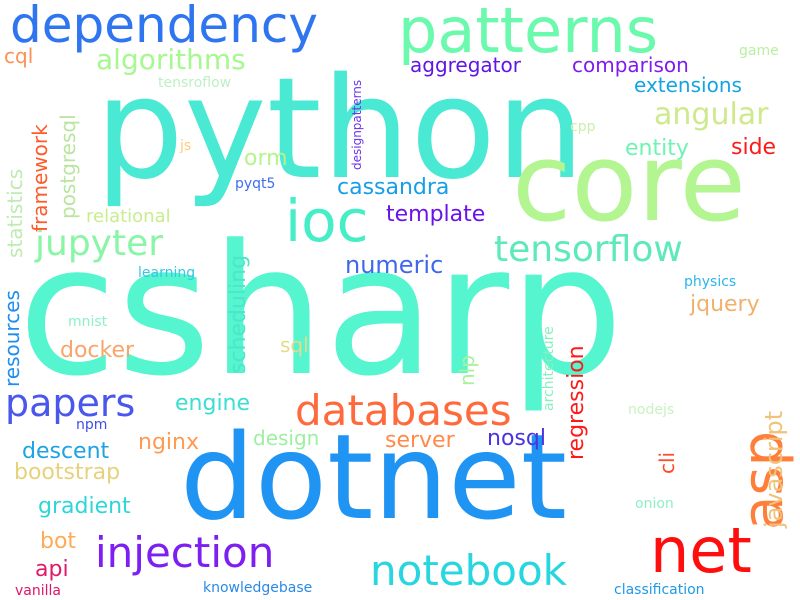  What do you see at coordinates (12, 338) in the screenshot?
I see `word-resources: resources` at bounding box center [12, 338].